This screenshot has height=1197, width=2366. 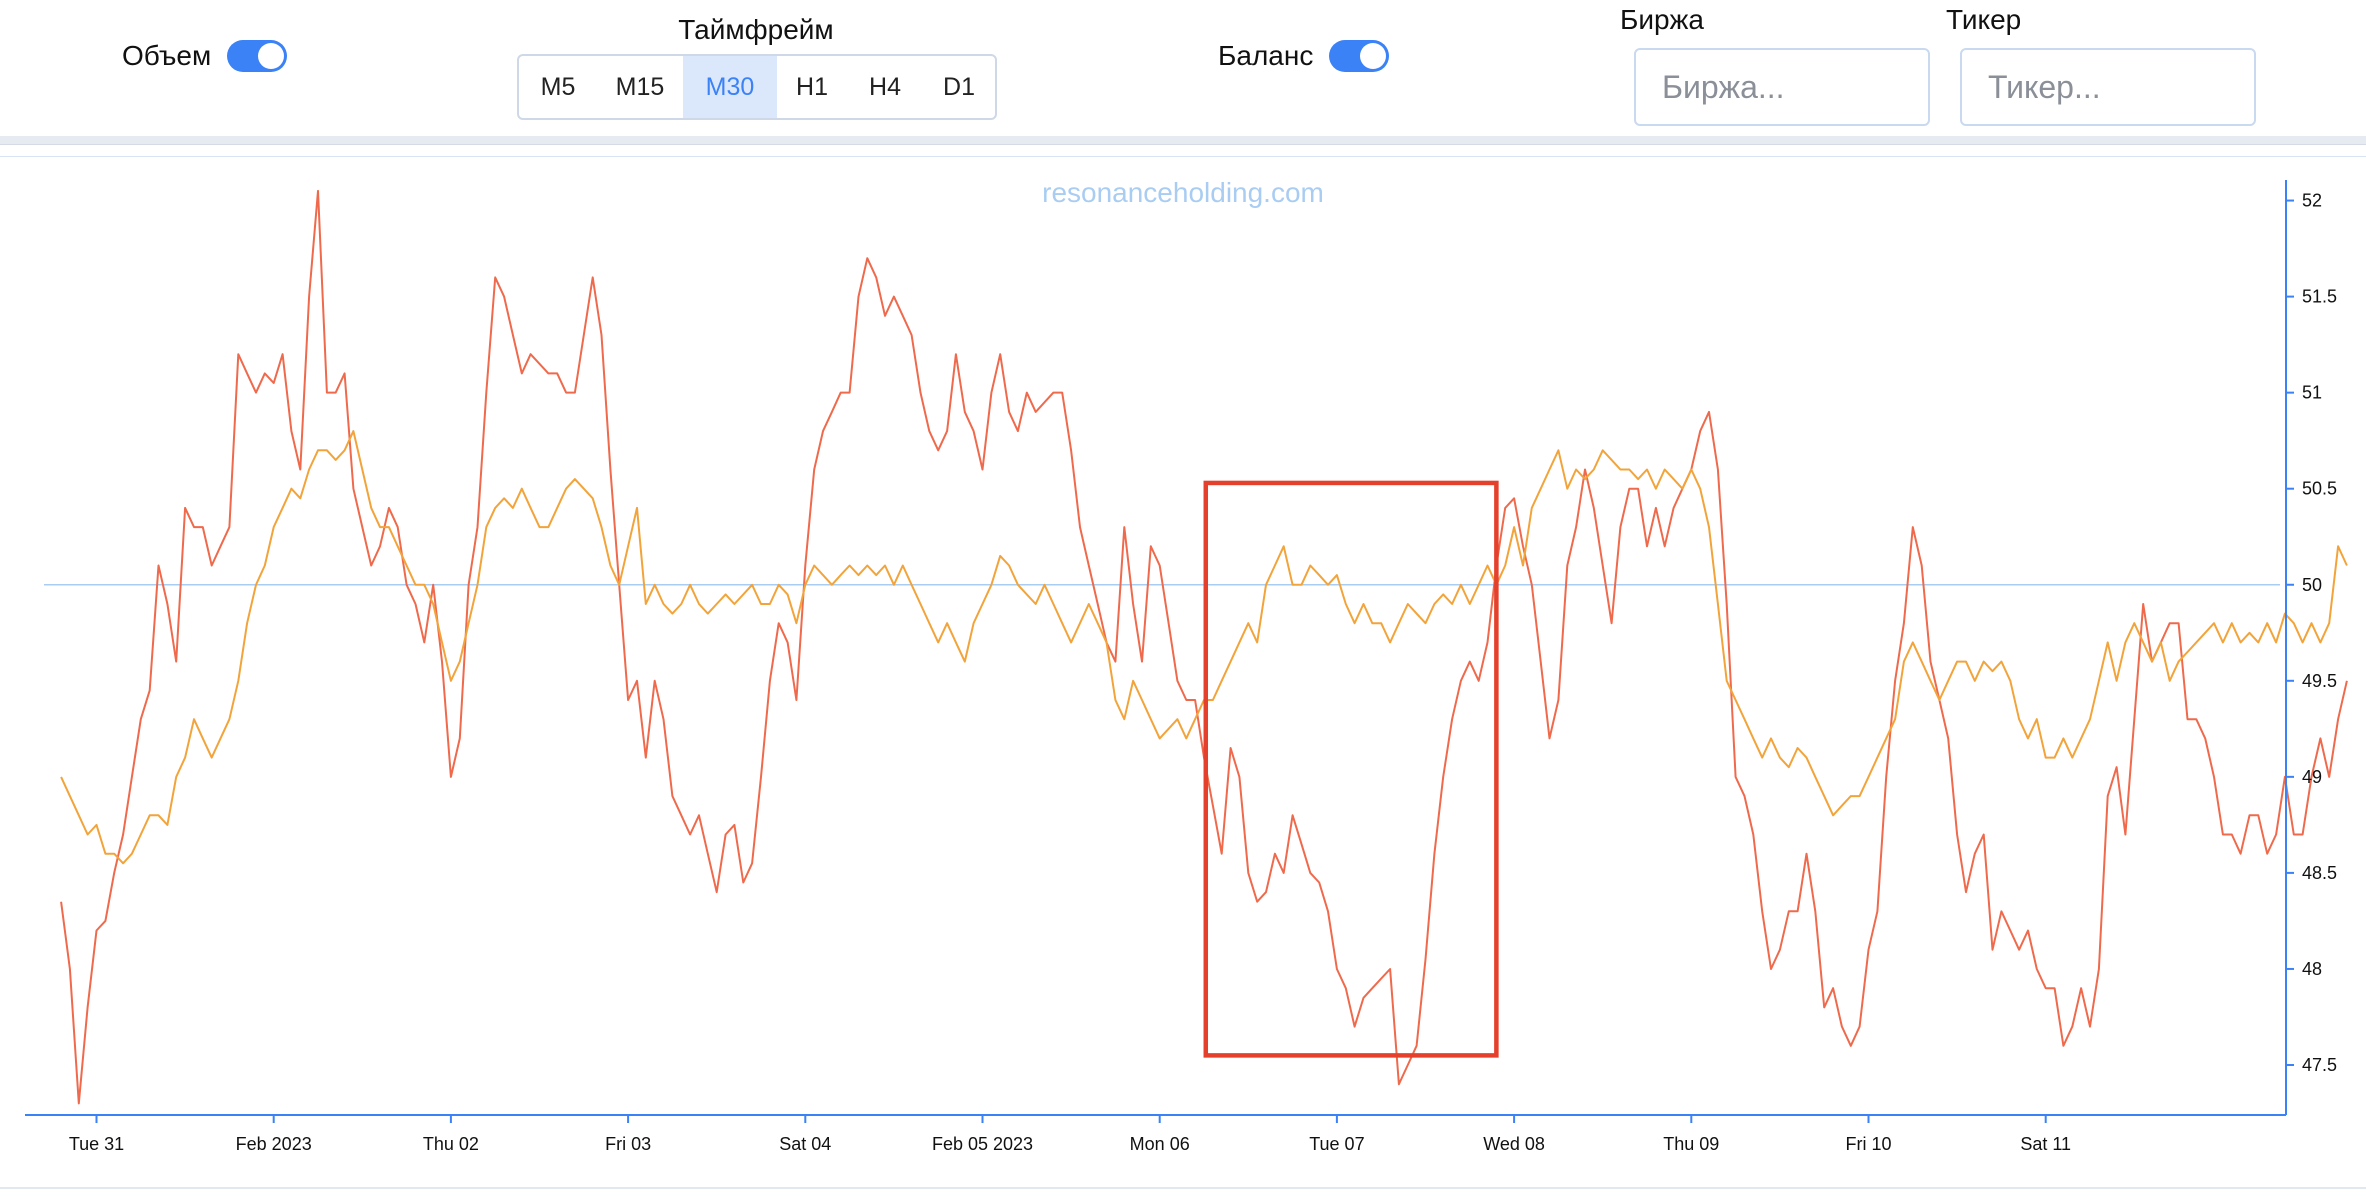 What do you see at coordinates (96, 1144) in the screenshot?
I see `x-tick-label: Tue 31` at bounding box center [96, 1144].